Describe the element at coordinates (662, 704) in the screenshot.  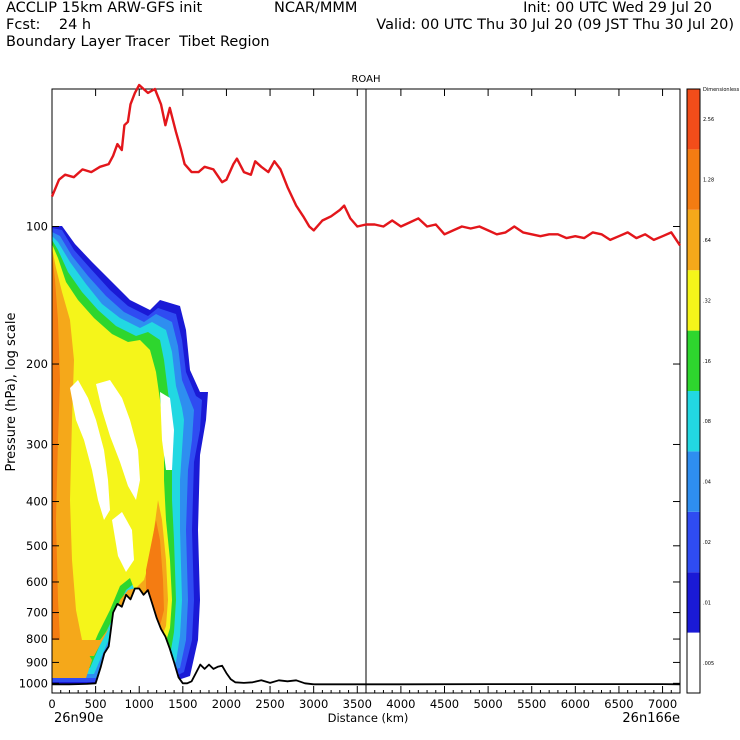
I see `x-tick-label: 7000` at that location.